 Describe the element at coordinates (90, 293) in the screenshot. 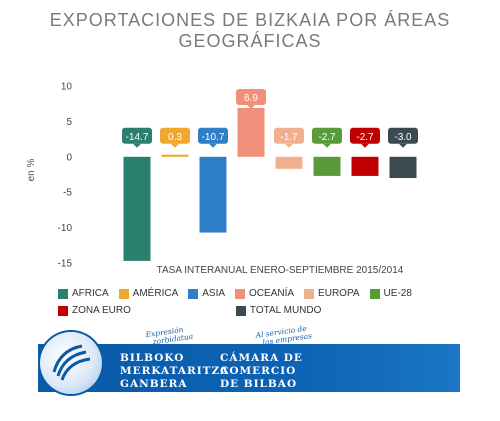

I see `legend-label: AFRICA` at that location.